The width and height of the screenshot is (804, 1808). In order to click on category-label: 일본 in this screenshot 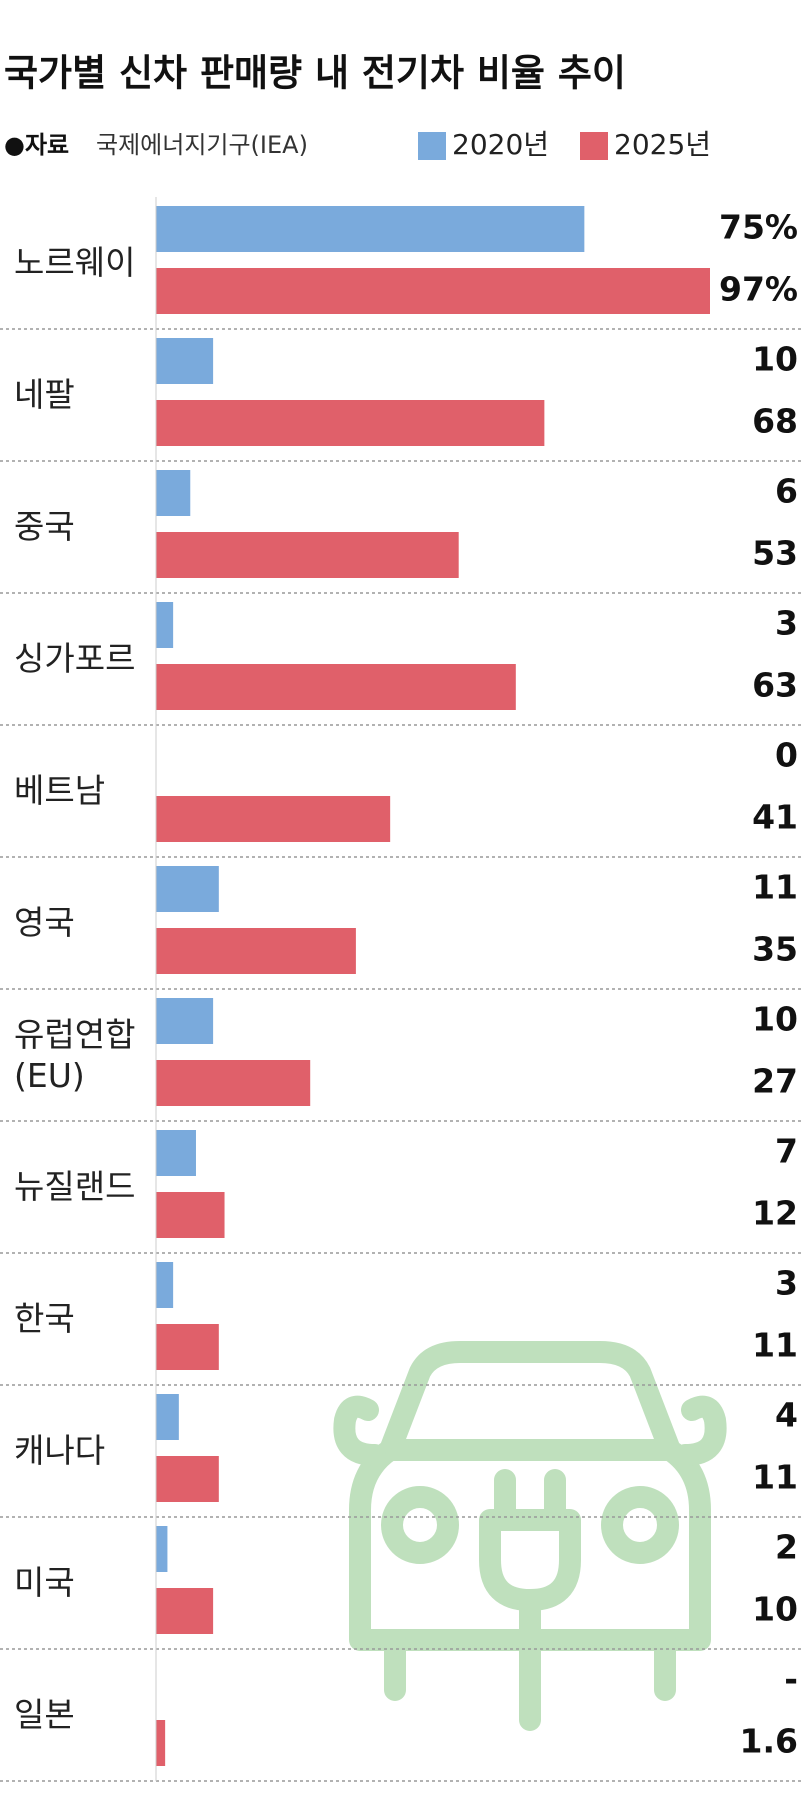, I will do `click(44, 1715)`.